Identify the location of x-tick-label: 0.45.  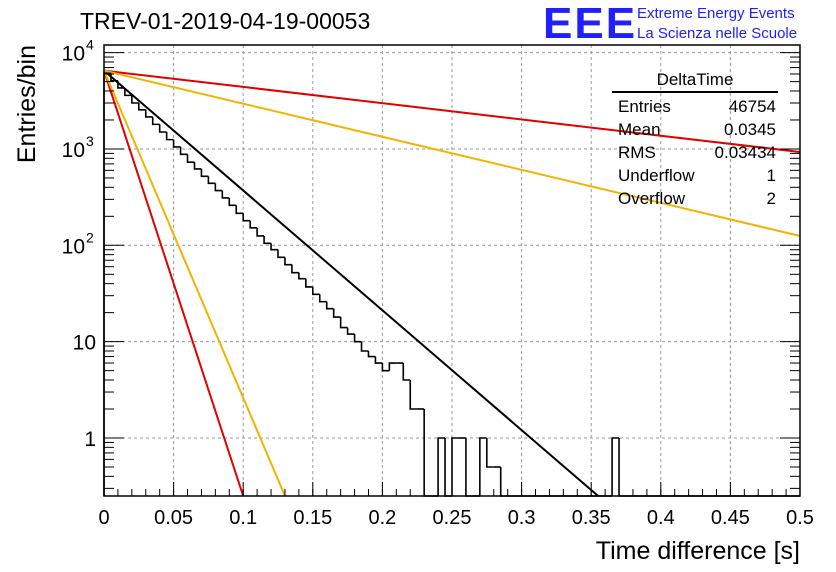
(730, 518).